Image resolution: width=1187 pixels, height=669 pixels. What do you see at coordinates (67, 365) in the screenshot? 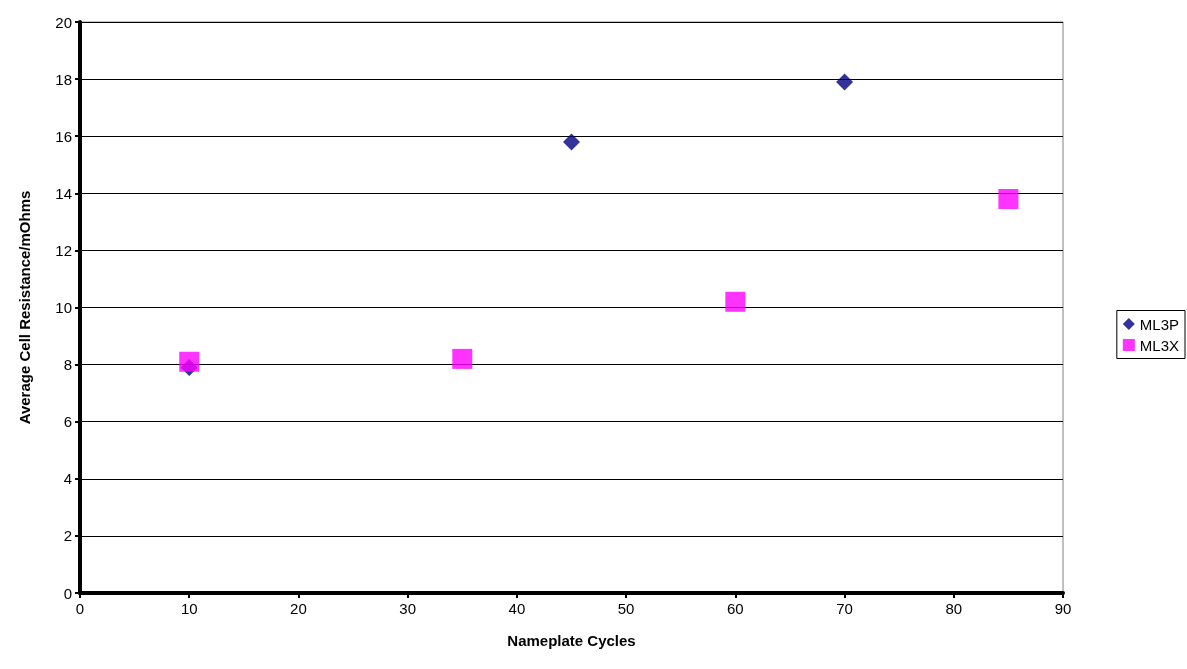
I see `y-tick-label: 8` at bounding box center [67, 365].